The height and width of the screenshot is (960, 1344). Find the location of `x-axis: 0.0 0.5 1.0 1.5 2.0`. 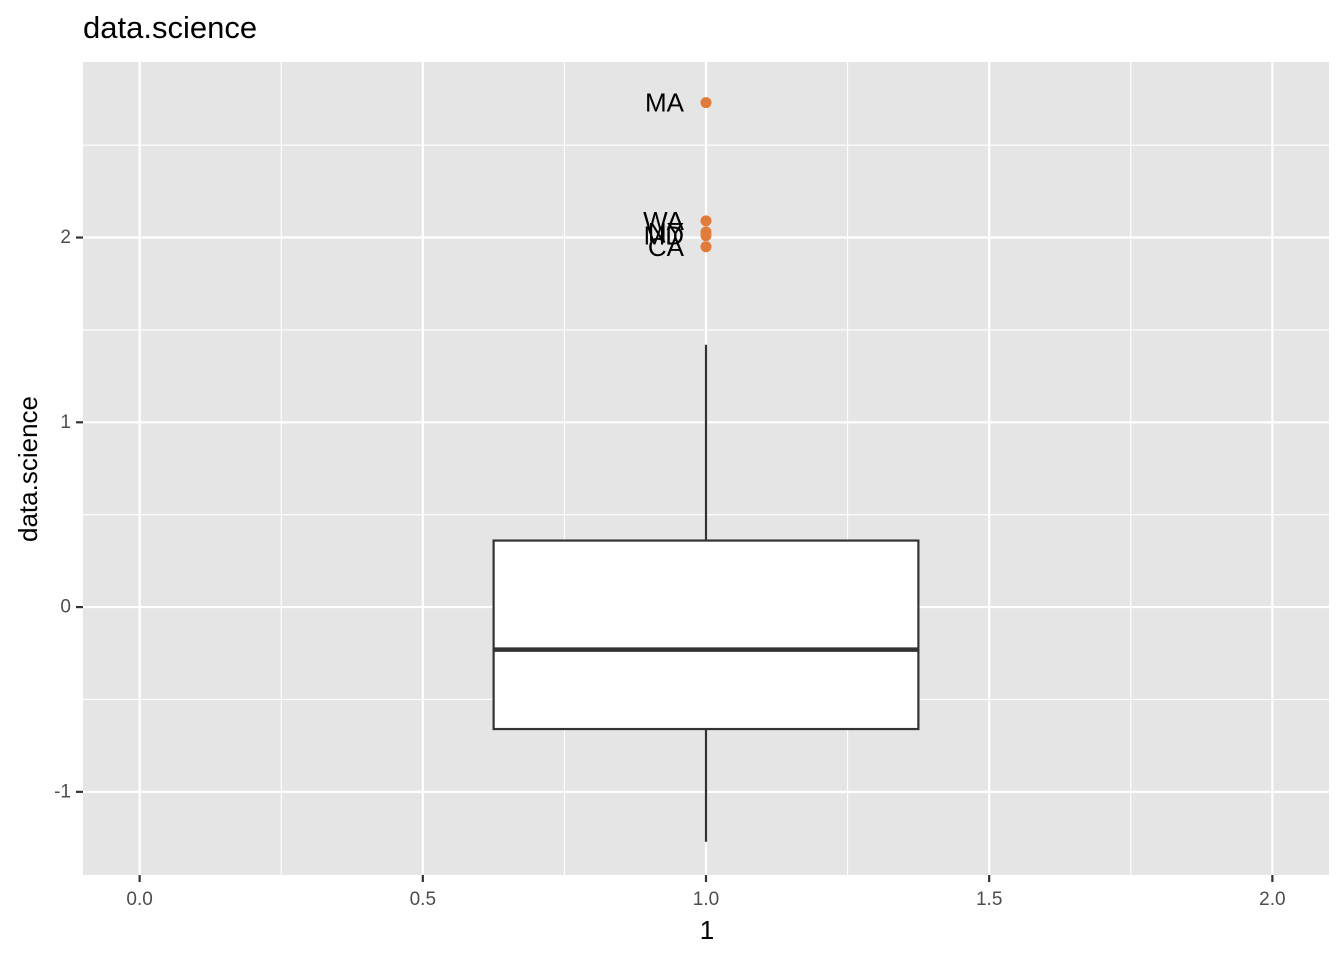

x-axis: 0.0 0.5 1.0 1.5 2.0 is located at coordinates (706, 892).